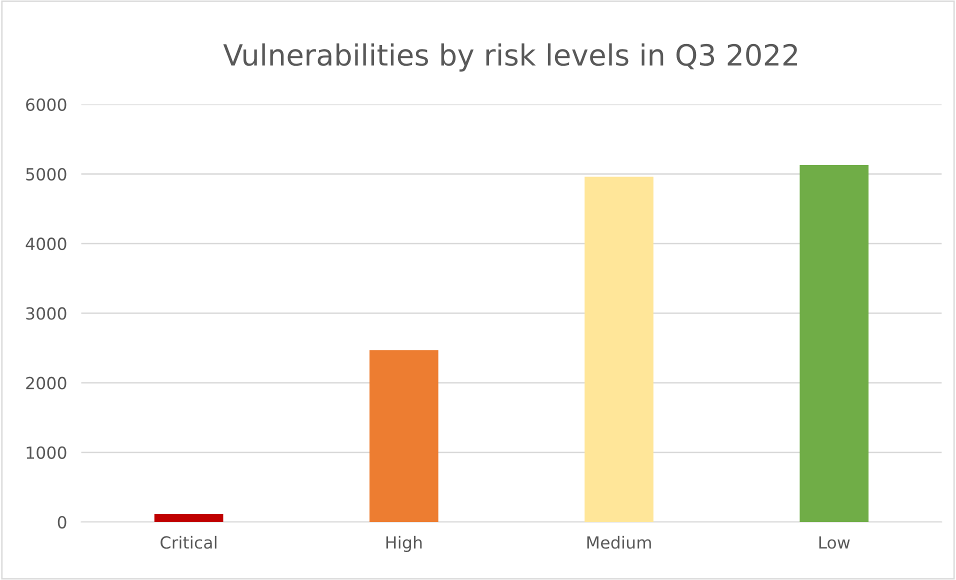 The width and height of the screenshot is (956, 580). I want to click on chart-title: Vulnerabilities by risk levels in Q3 2022, so click(510, 57).